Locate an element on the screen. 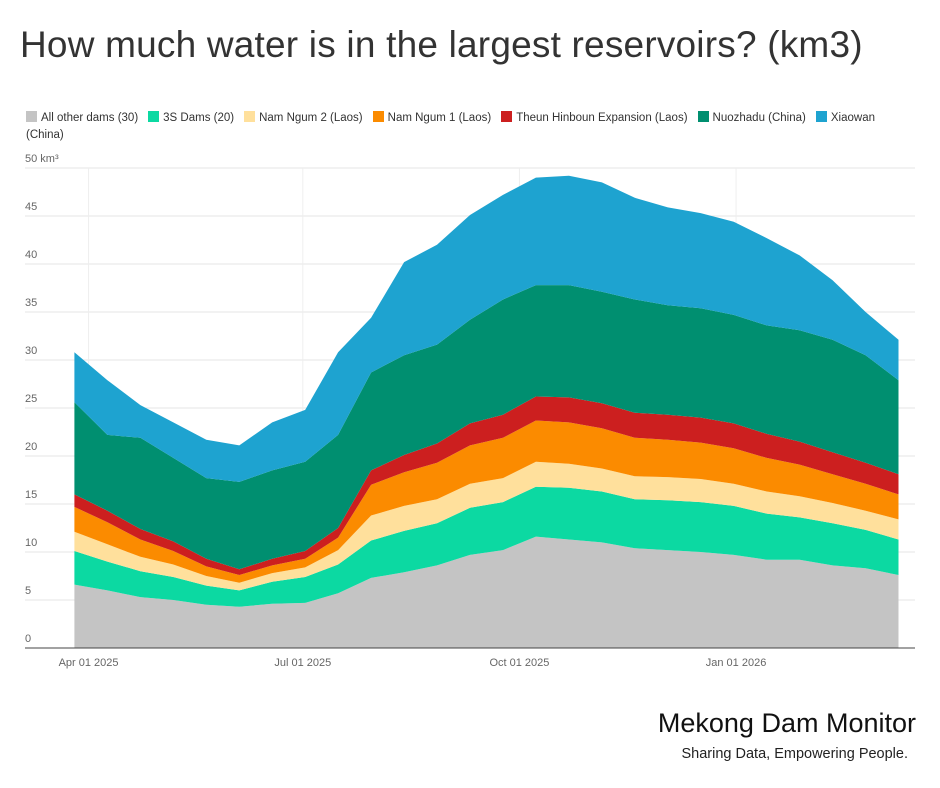 This screenshot has height=788, width=940. legend-label: All other dams (30) is located at coordinates (90, 118).